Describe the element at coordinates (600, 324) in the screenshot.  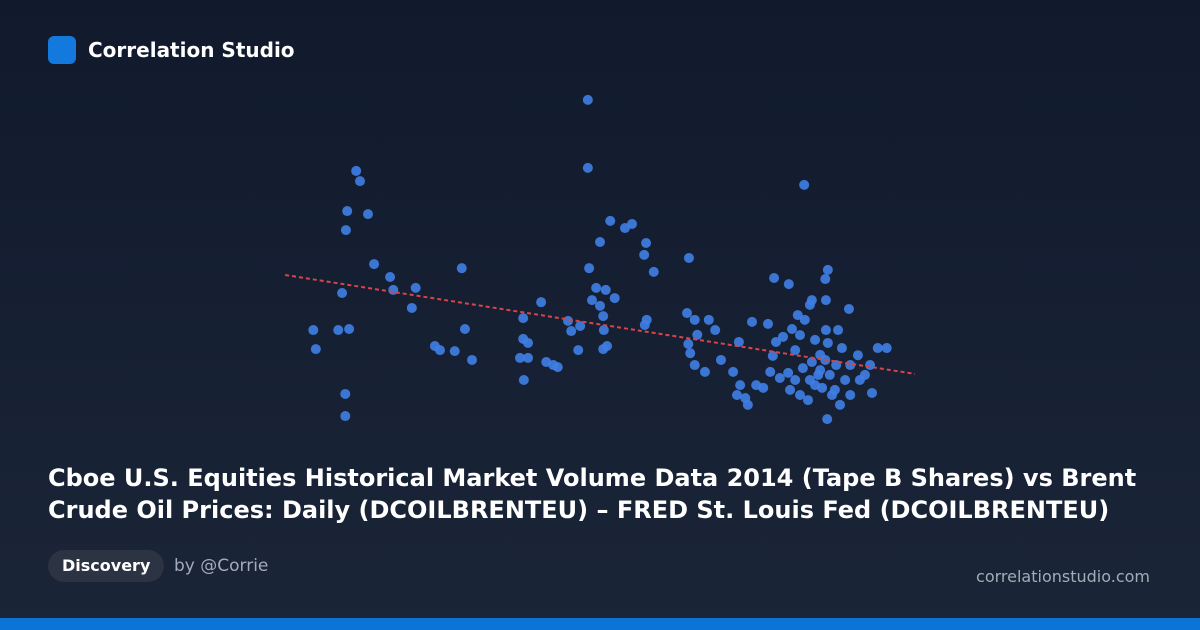
I see `trendline` at that location.